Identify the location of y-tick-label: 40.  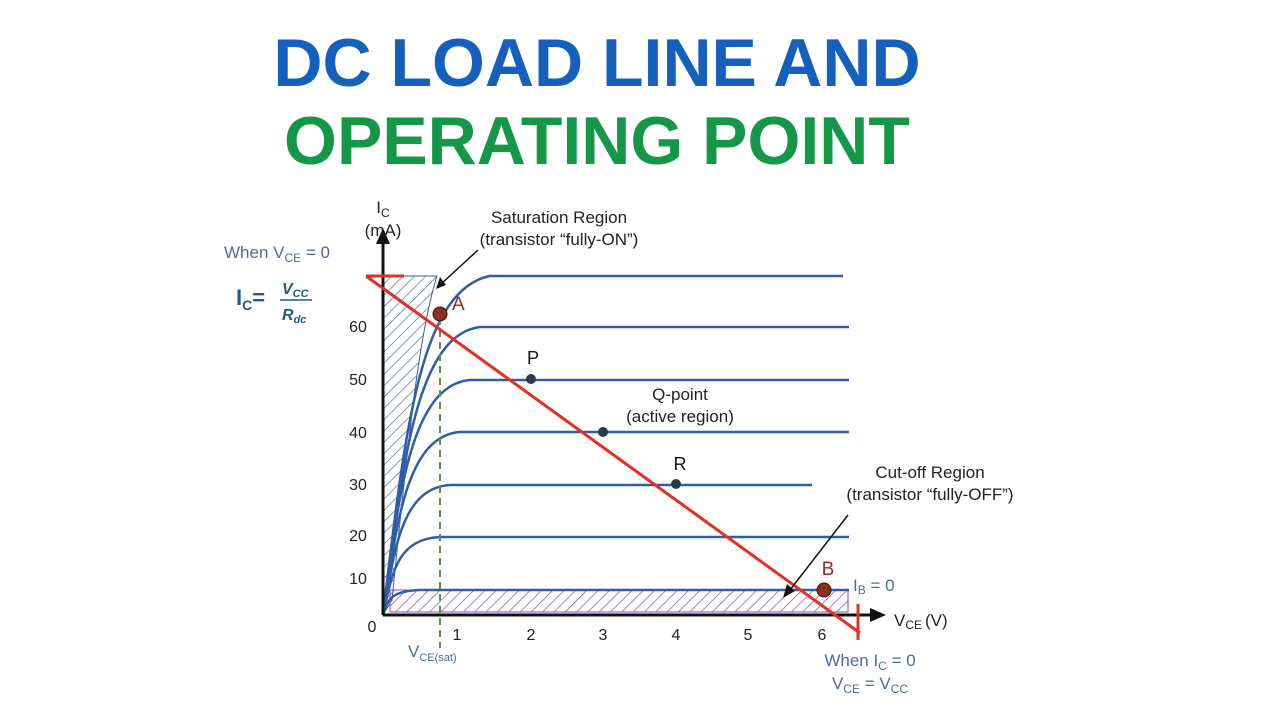
(358, 433).